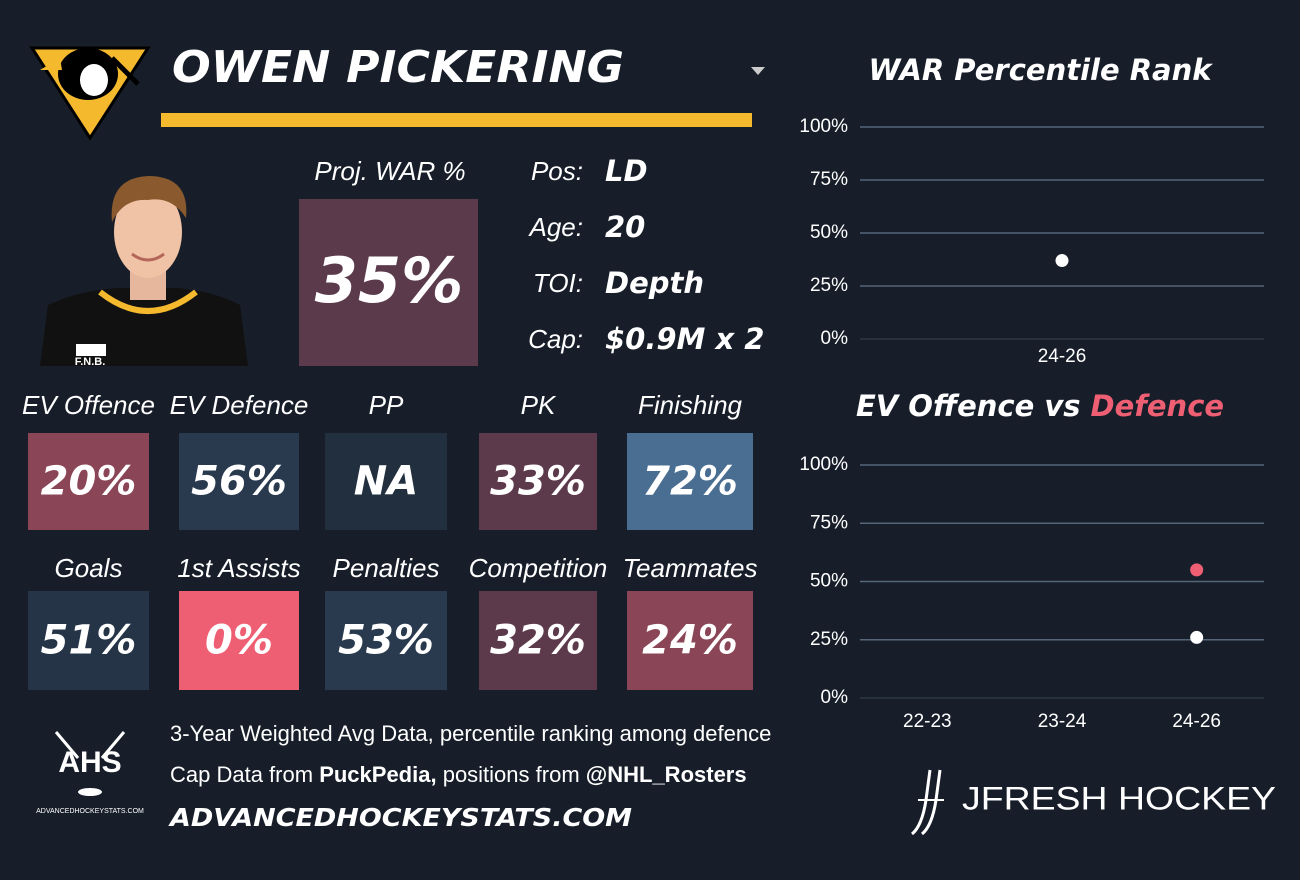 Image resolution: width=1300 pixels, height=880 pixels. I want to click on ahs-title: AHS, so click(89, 762).